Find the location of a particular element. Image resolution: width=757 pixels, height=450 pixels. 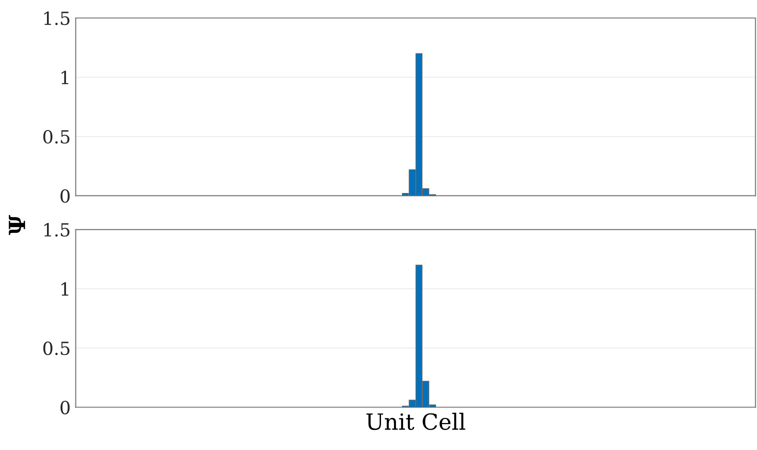

x-axis-title: Unit Cell is located at coordinates (416, 421).